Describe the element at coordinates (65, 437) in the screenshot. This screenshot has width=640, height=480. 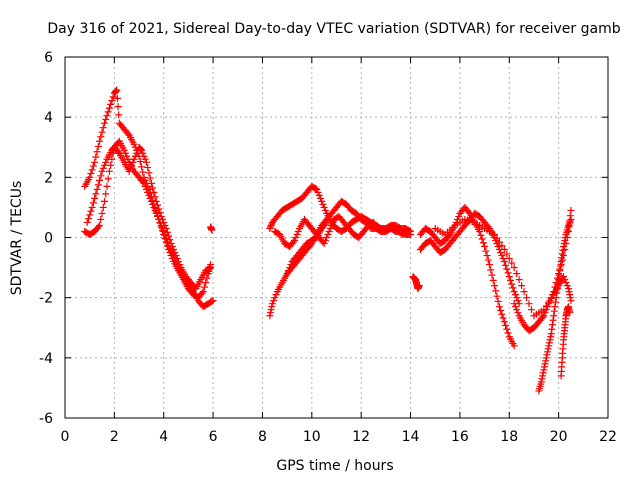
I see `x-tick-label: 0` at that location.